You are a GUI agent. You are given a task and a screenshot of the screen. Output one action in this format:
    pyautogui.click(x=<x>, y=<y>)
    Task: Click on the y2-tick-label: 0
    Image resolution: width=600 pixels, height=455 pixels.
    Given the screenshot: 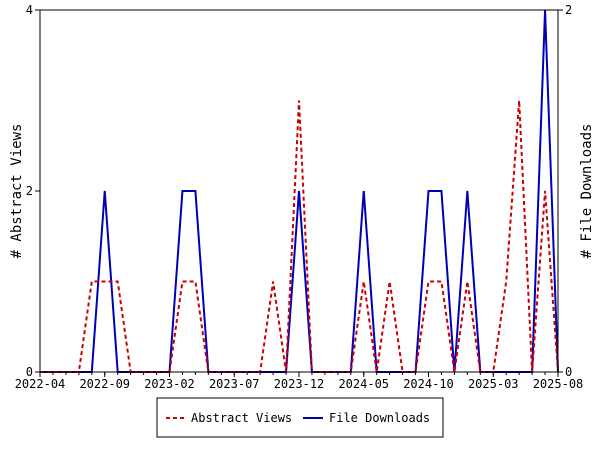 What is the action you would take?
    pyautogui.click(x=568, y=372)
    